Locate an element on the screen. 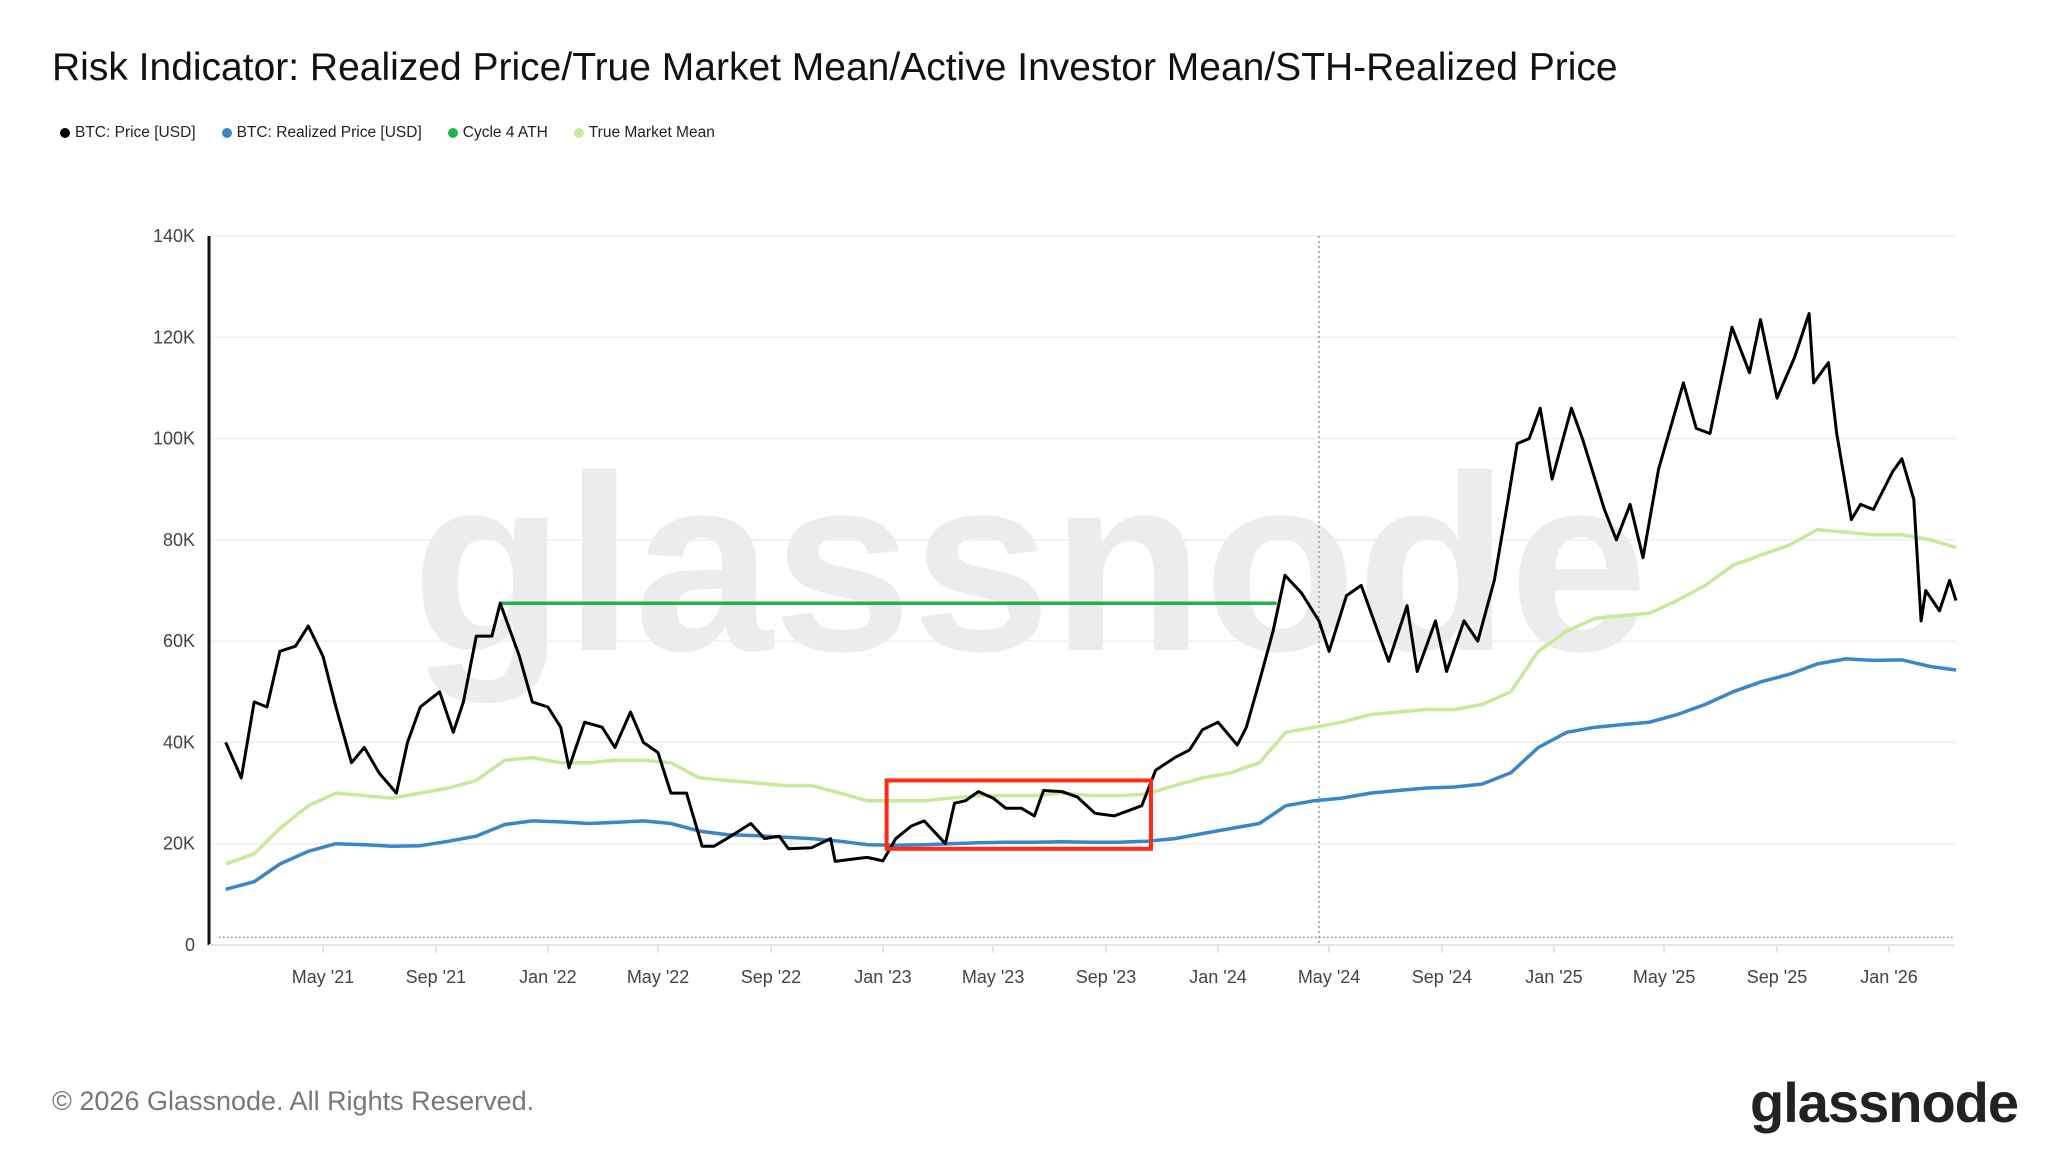 This screenshot has height=1152, width=2048. x-tick-label: Sep '24 is located at coordinates (1442, 977).